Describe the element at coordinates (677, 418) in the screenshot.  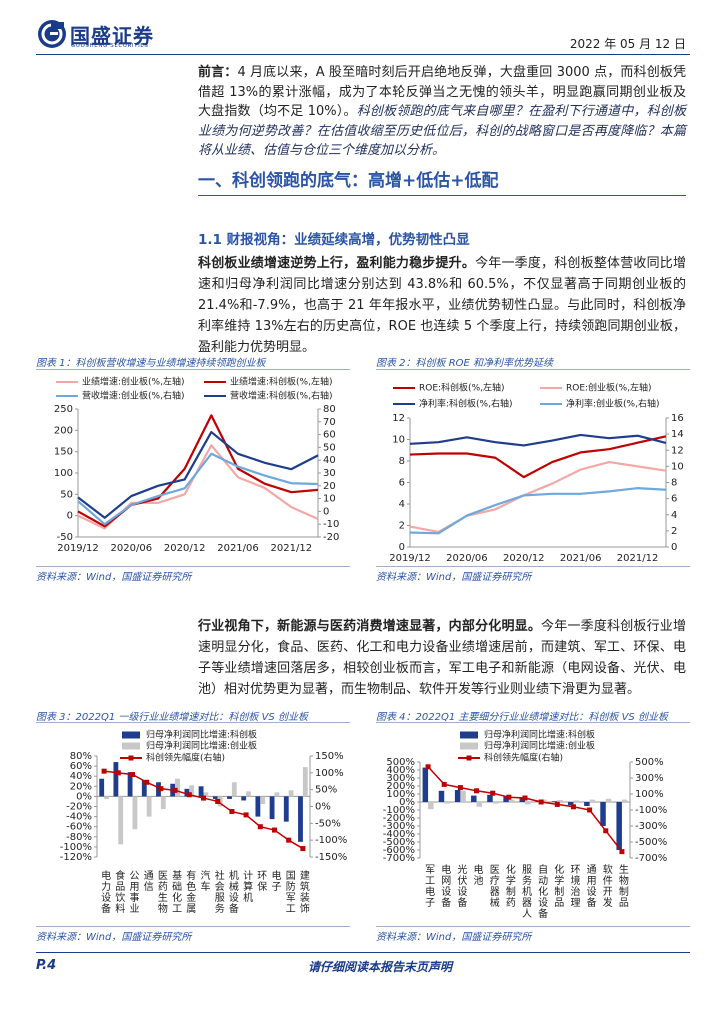
I see `y2-tick-label: 16` at that location.